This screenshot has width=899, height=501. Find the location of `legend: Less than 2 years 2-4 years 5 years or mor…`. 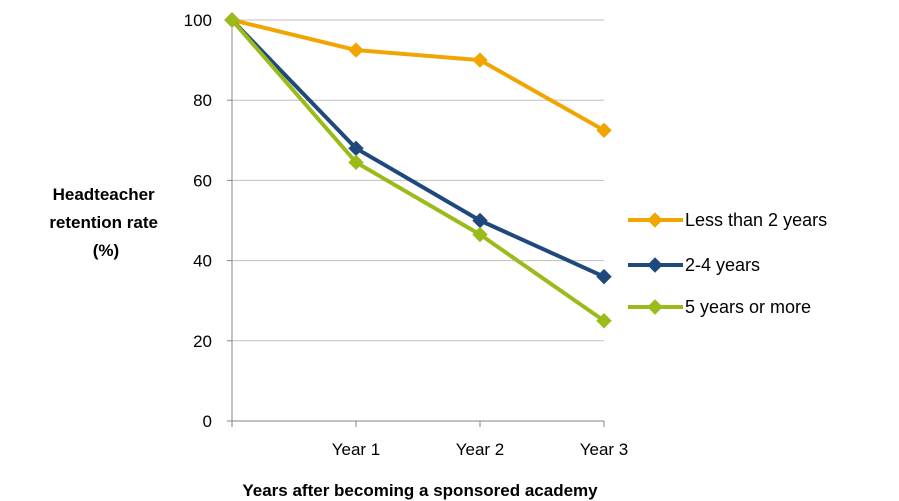

legend: Less than 2 years 2-4 years 5 years or mor… is located at coordinates (727, 263).